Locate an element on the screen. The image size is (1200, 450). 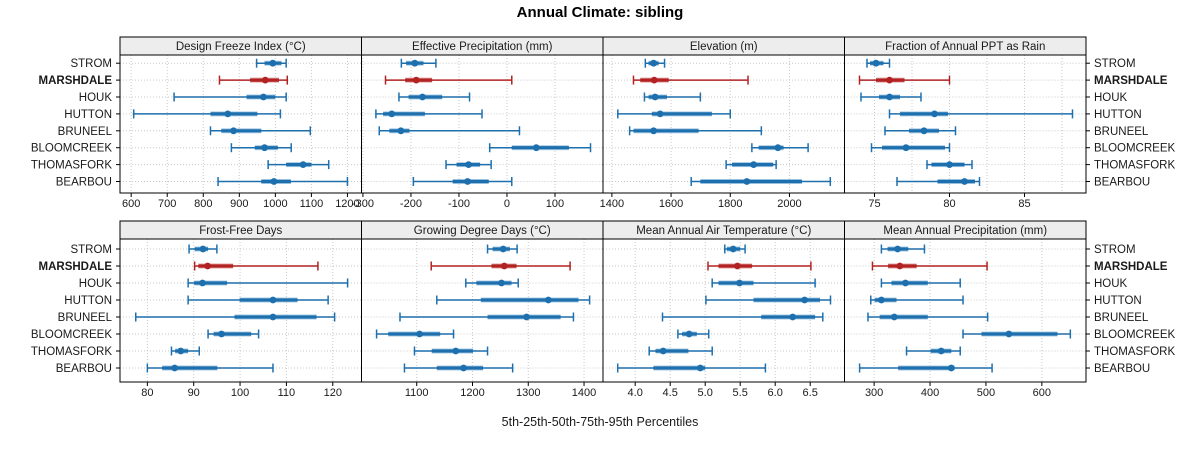
axis-tick-label: 6.5 is located at coordinates (810, 393).